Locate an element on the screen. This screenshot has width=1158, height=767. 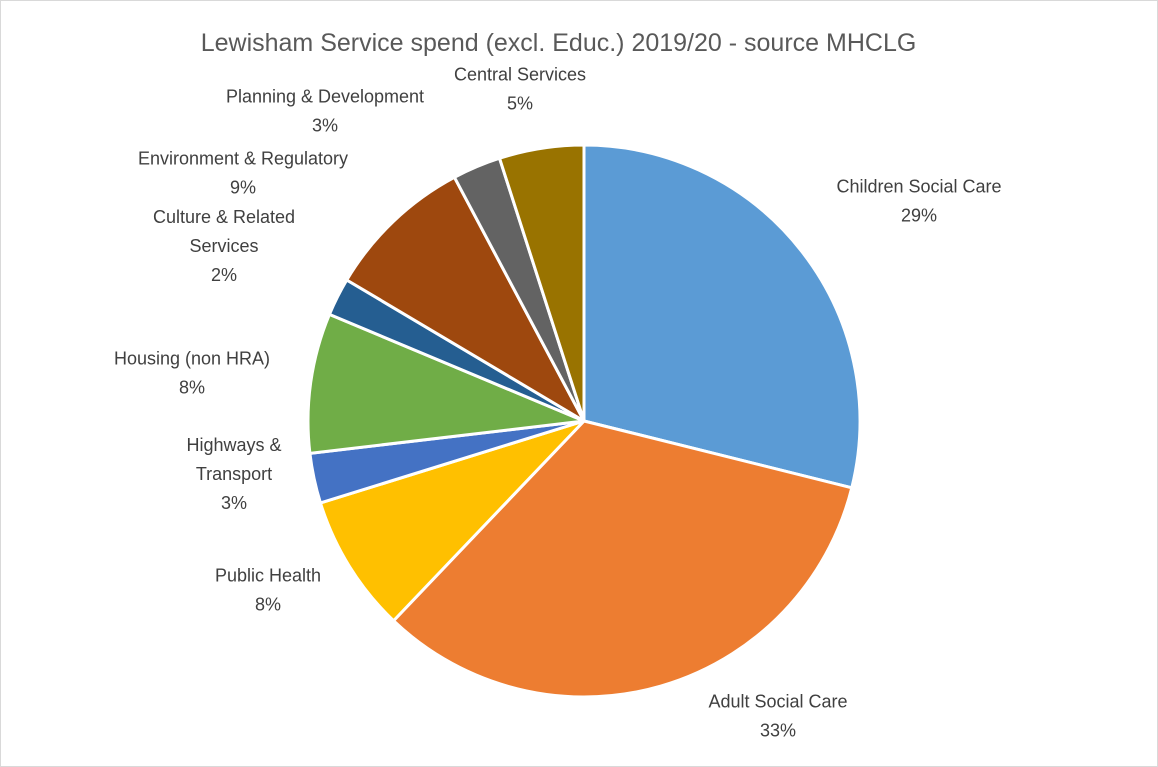
slice-percent: 5% is located at coordinates (520, 104).